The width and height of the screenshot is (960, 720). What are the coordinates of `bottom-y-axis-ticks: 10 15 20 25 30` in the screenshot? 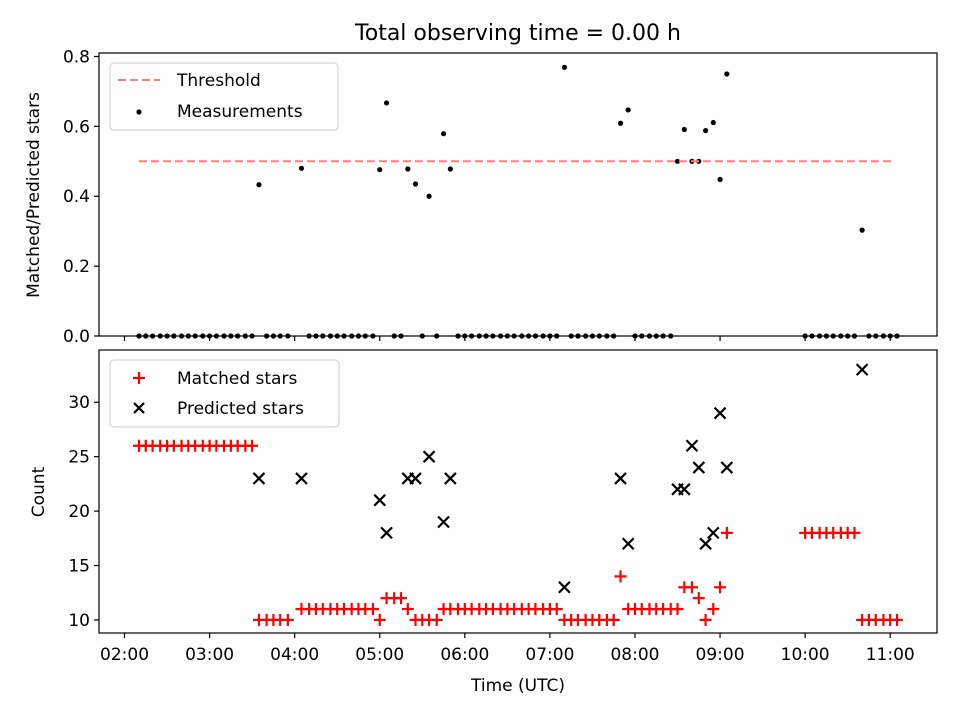 It's located at (83, 512).